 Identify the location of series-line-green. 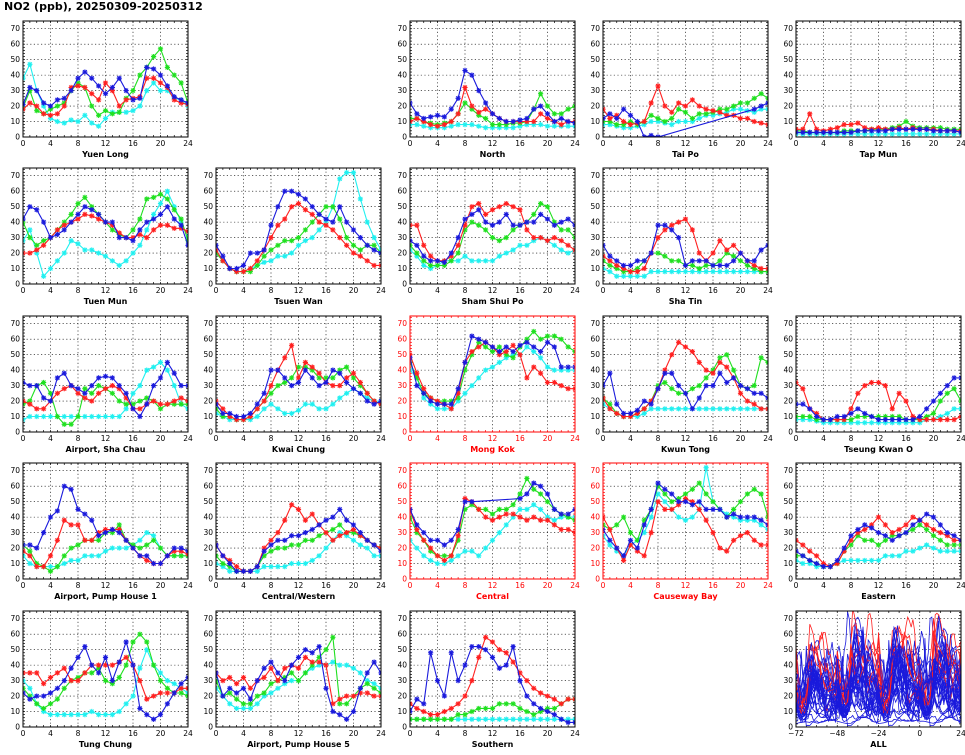
(492, 234).